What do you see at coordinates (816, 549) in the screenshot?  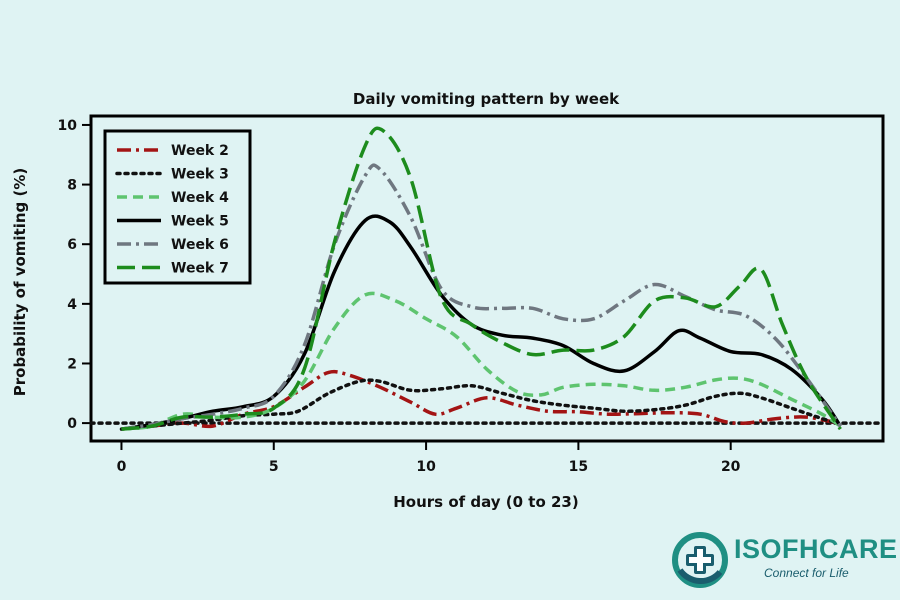 I see `brand-name: ISOFHCARE` at bounding box center [816, 549].